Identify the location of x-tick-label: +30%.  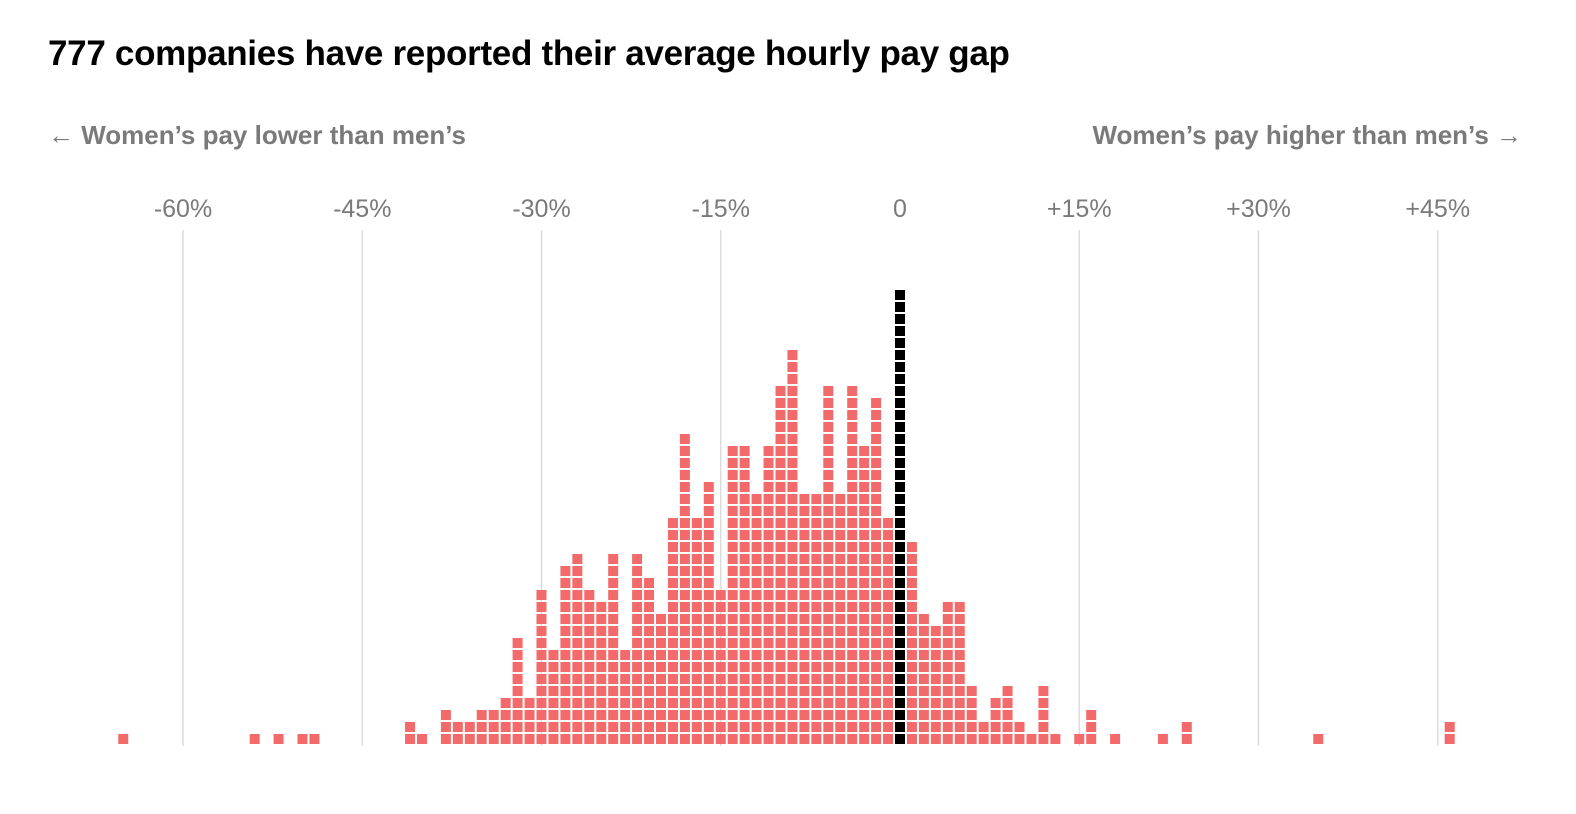
(1258, 209).